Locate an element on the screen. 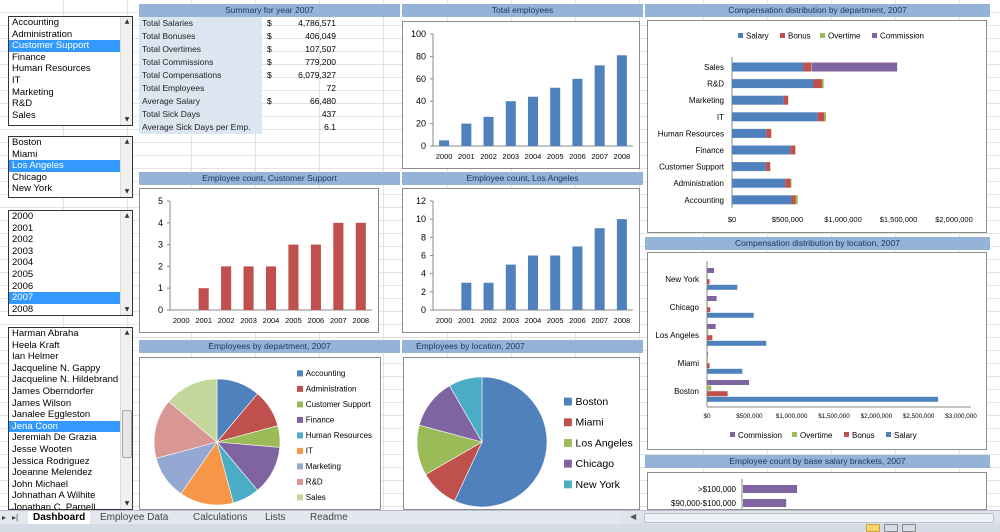 This screenshot has width=1000, height=532. list-item: John Michael is located at coordinates (40, 484).